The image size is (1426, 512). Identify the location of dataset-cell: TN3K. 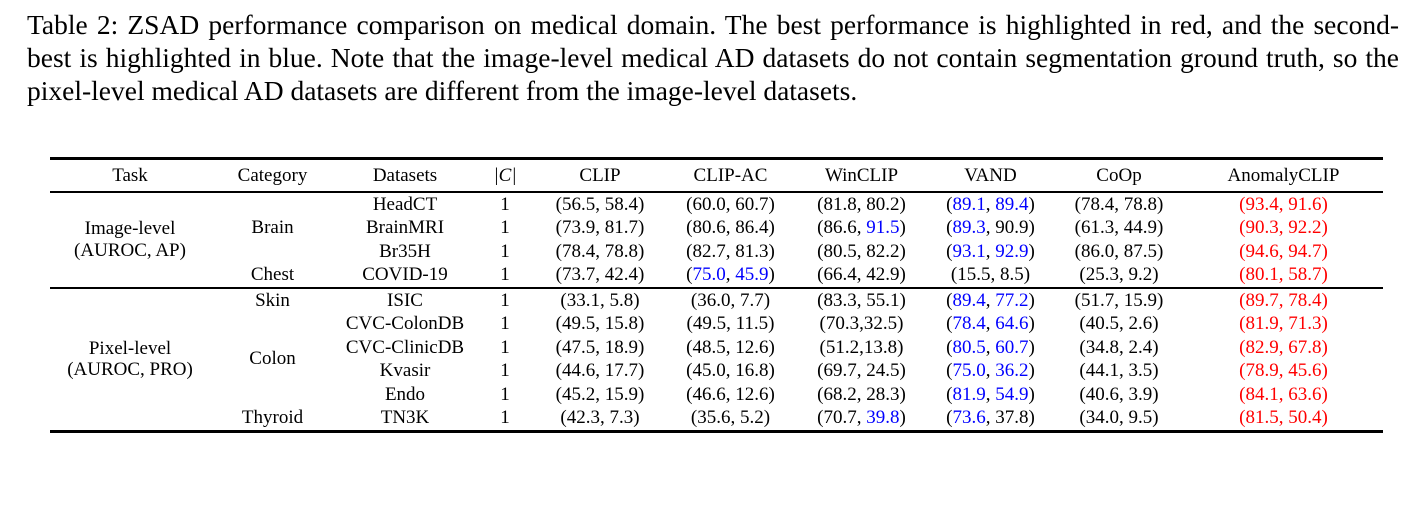
(405, 417).